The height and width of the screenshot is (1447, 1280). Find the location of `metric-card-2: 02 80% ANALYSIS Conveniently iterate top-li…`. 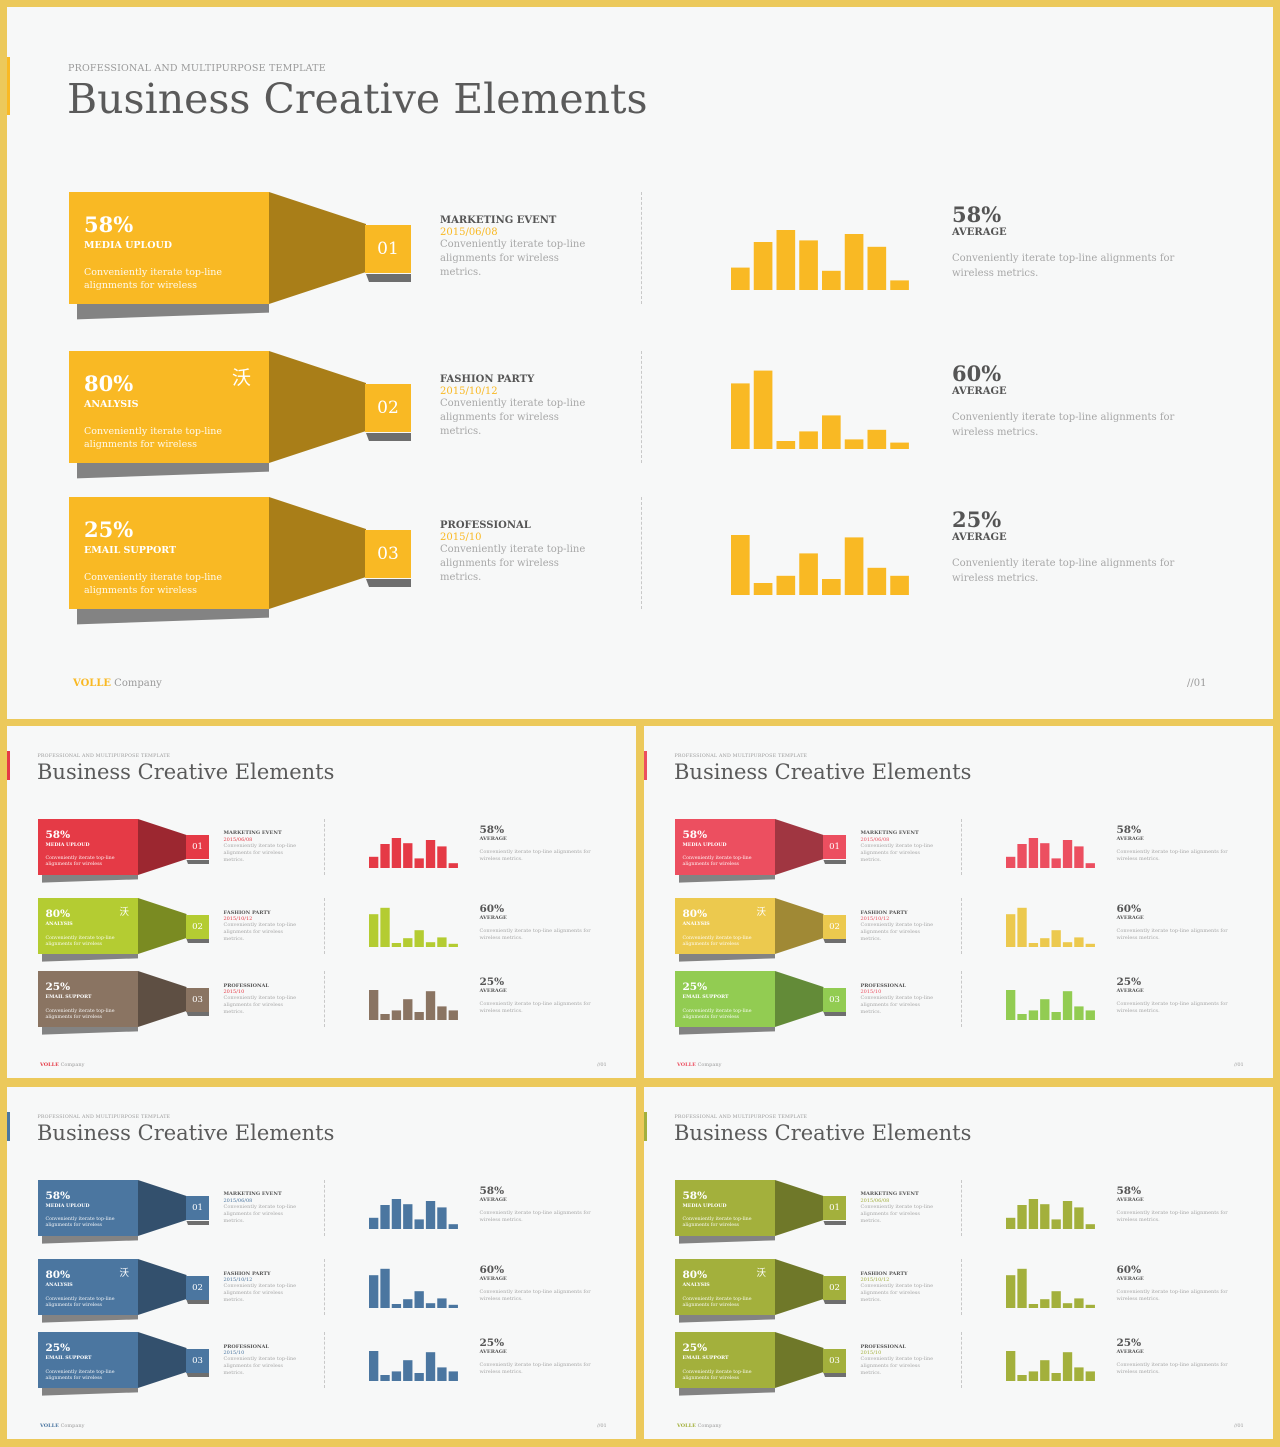

metric-card-2: 02 80% ANALYSIS Conveniently iterate top-li… is located at coordinates (761, 930).